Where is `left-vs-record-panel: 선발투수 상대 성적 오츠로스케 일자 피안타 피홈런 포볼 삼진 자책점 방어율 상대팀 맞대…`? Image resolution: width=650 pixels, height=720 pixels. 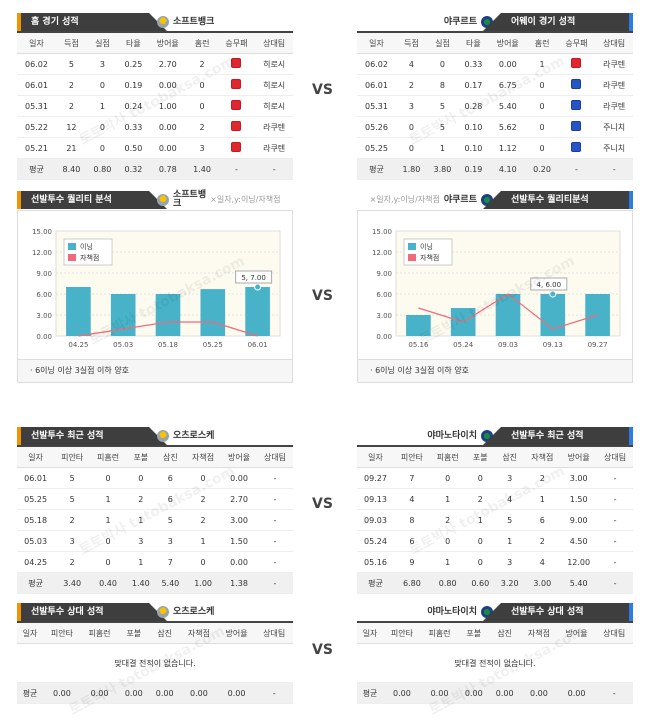
left-vs-record-panel: 선발투수 상대 성적 오츠로스케 일자 피안타 피홈런 포볼 삼진 자책점 방어율 상대팀 맞대… is located at coordinates (155, 652).